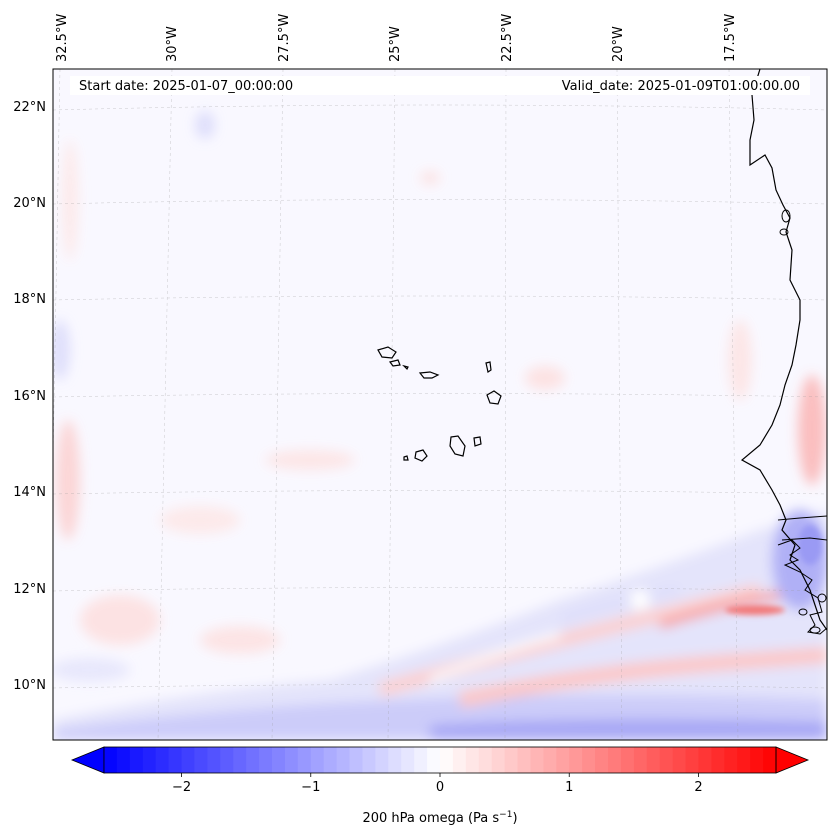  Describe the element at coordinates (395, 44) in the screenshot. I see `lon-label: 25°W` at that location.